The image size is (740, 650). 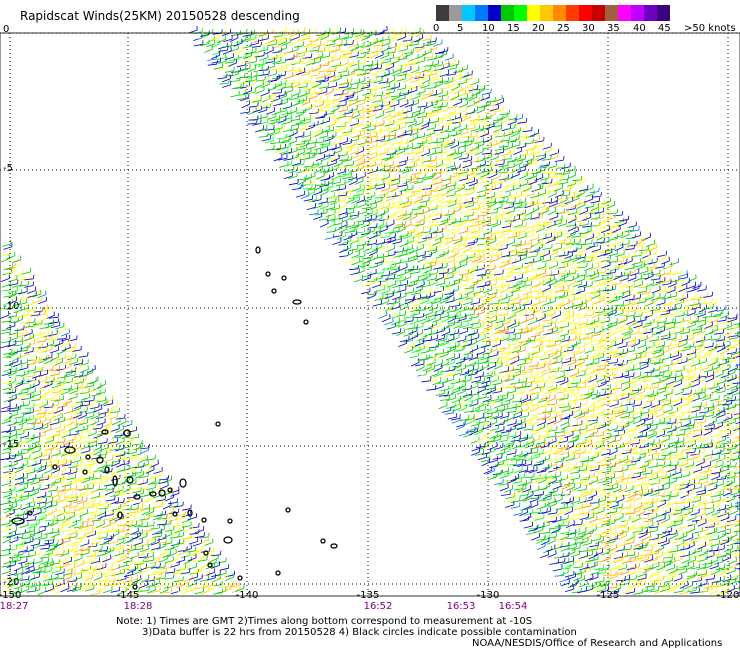 I want to click on time-label: 18:27, so click(x=14, y=606).